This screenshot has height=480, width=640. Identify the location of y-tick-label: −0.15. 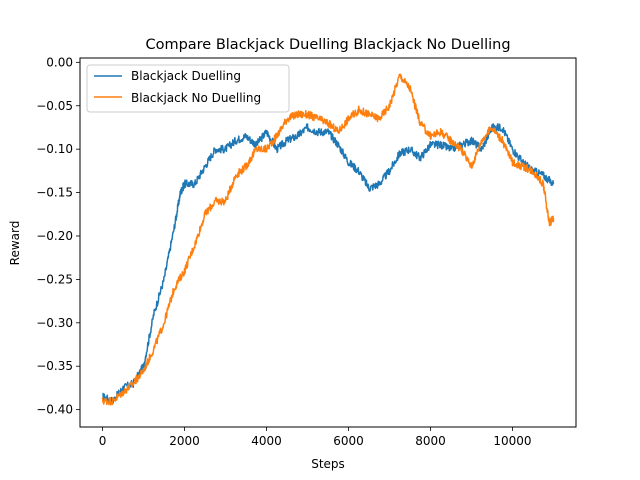
(54, 193).